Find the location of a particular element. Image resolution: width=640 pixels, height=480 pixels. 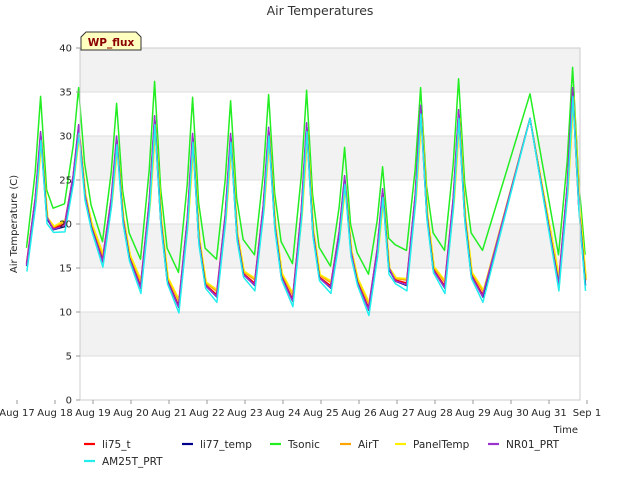

y-tick-label: 25 is located at coordinates (65, 181).